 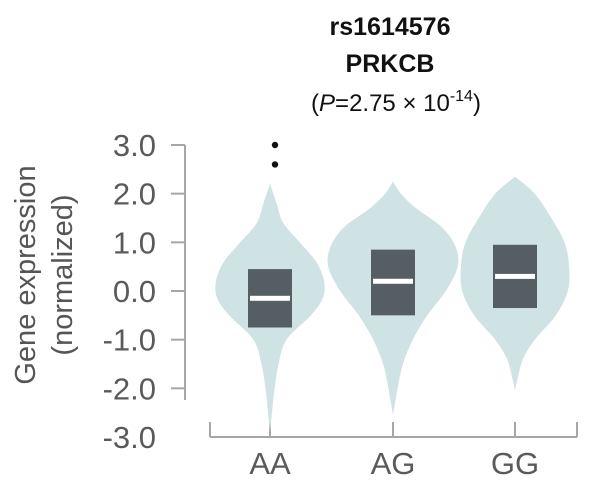 What do you see at coordinates (392, 103) in the screenshot?
I see `p-value-text: =2.75 × 10` at bounding box center [392, 103].